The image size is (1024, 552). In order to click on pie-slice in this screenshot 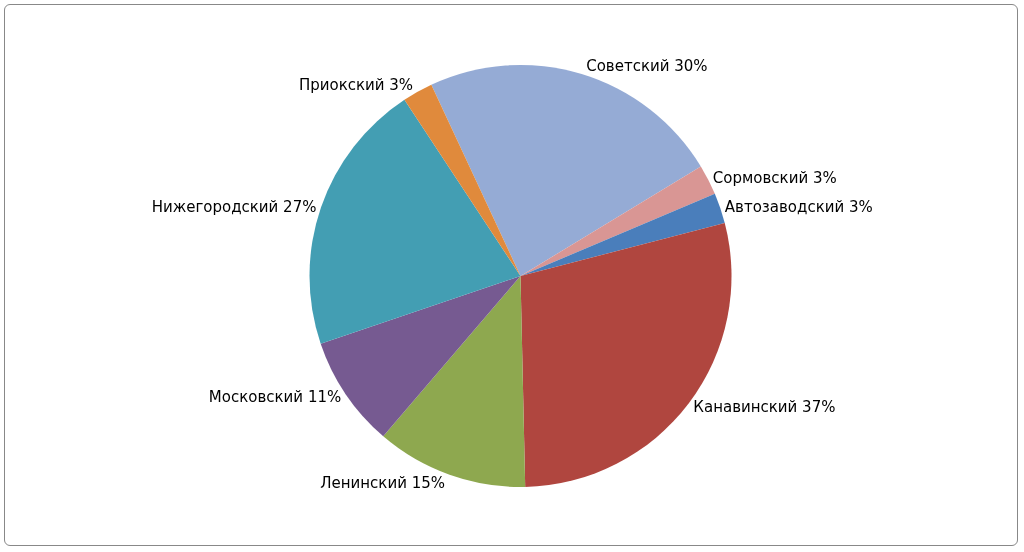, I will do `click(617, 221)`.